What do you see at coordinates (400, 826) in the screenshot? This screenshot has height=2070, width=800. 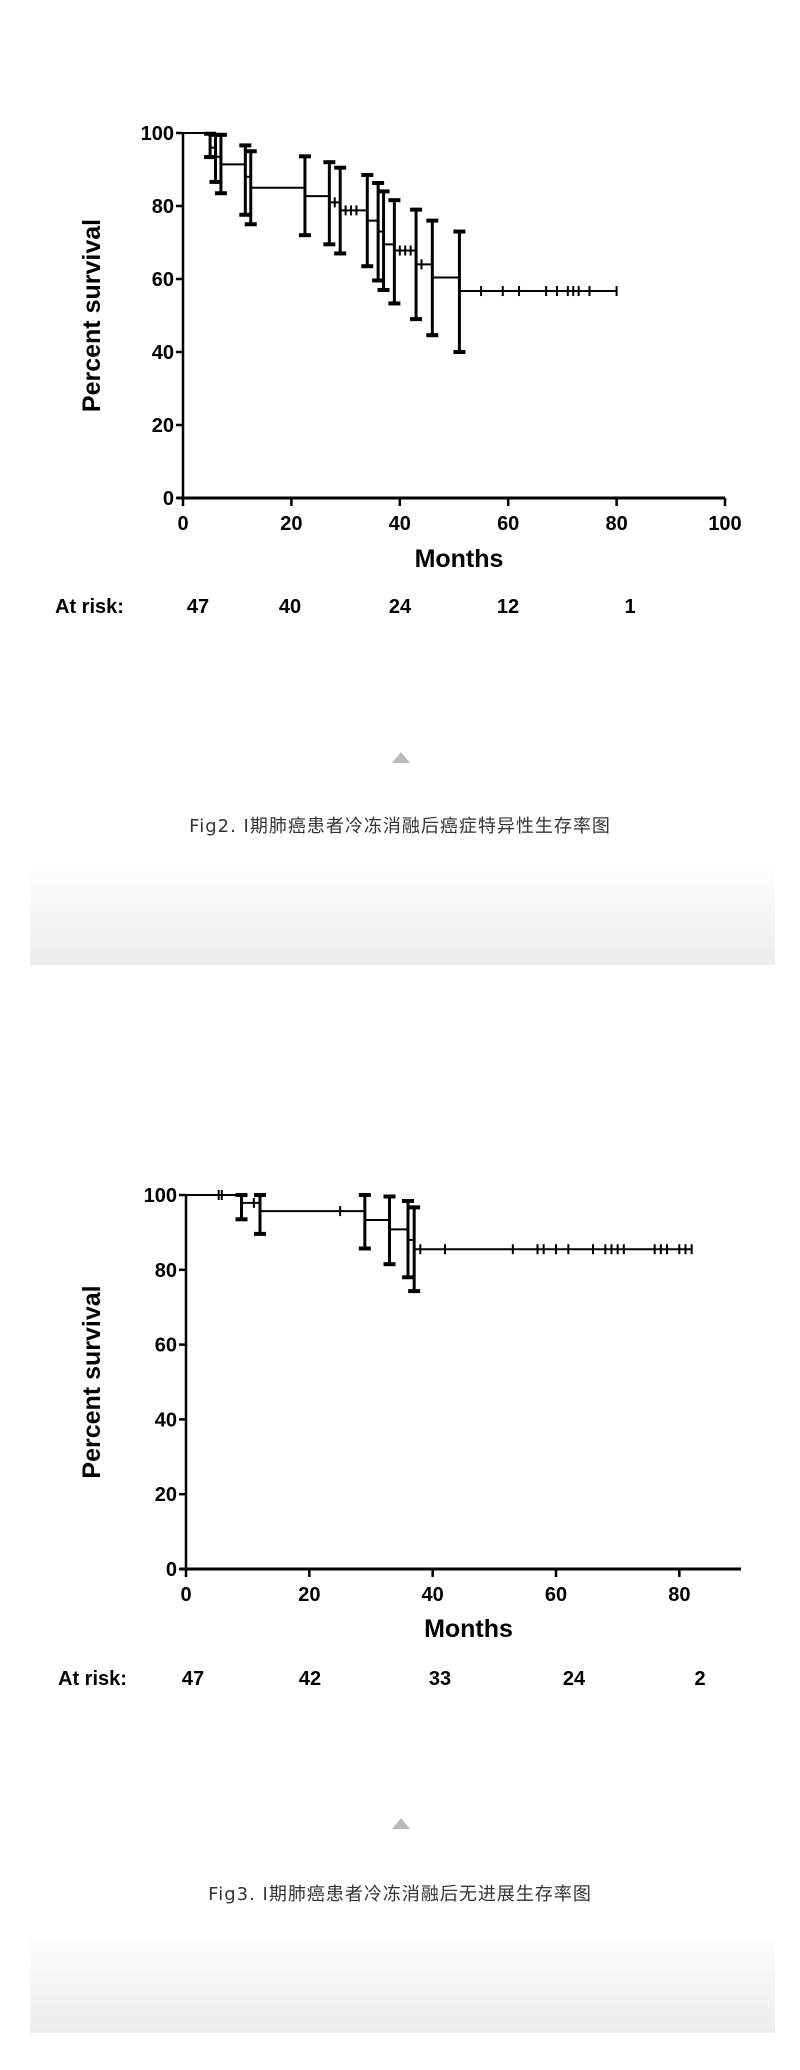 I see `figure-caption: Fig2. I期肺癌患者冷冻消融后癌症特异性生存率图` at bounding box center [400, 826].